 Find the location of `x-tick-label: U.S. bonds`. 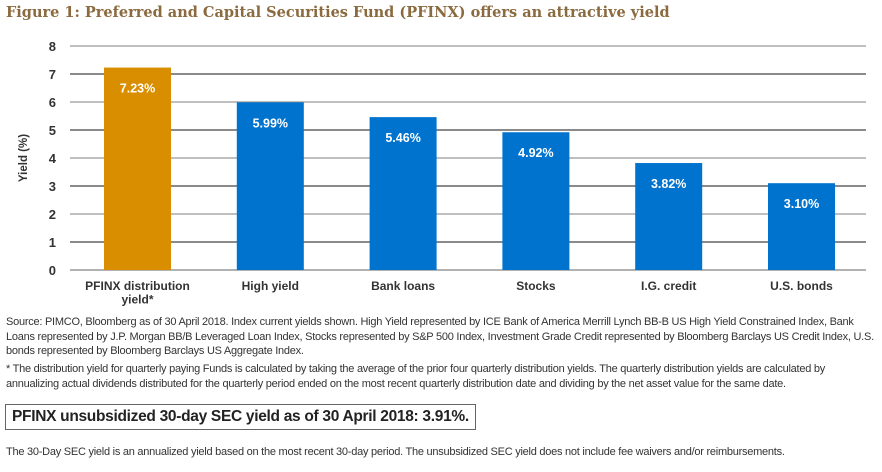

x-tick-label: U.S. bonds is located at coordinates (801, 286).